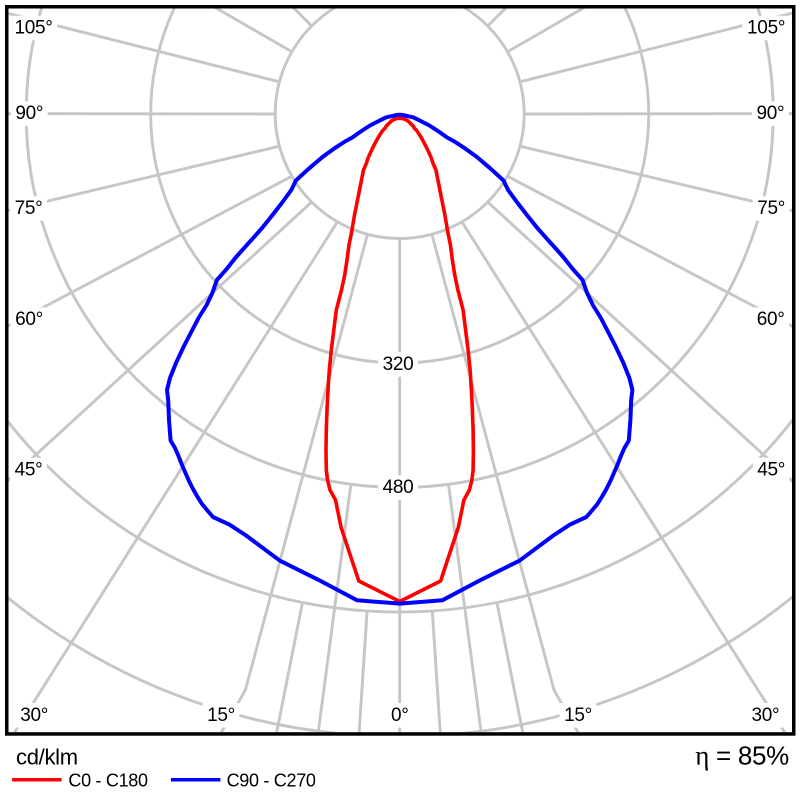 This screenshot has height=800, width=800. I want to click on svg-text: 320, so click(398, 364).